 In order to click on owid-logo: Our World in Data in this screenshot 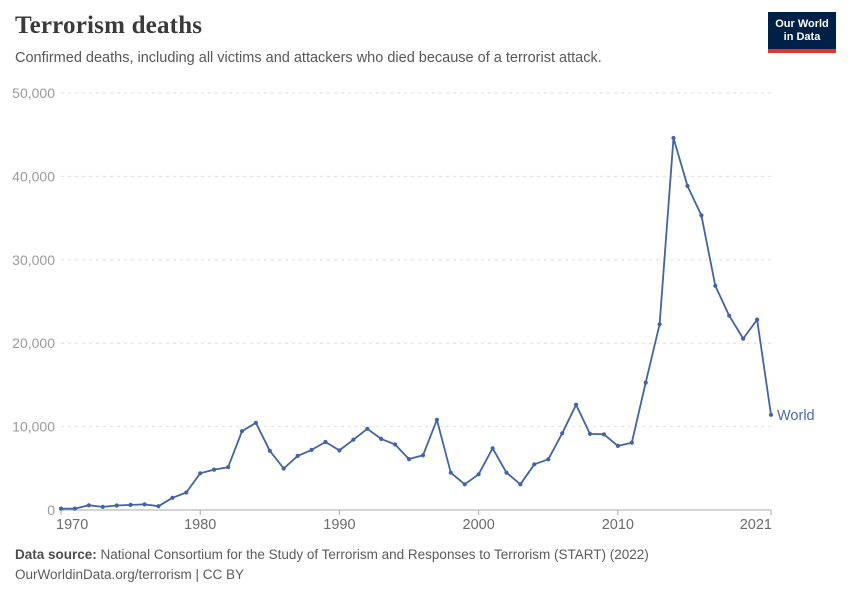, I will do `click(802, 32)`.